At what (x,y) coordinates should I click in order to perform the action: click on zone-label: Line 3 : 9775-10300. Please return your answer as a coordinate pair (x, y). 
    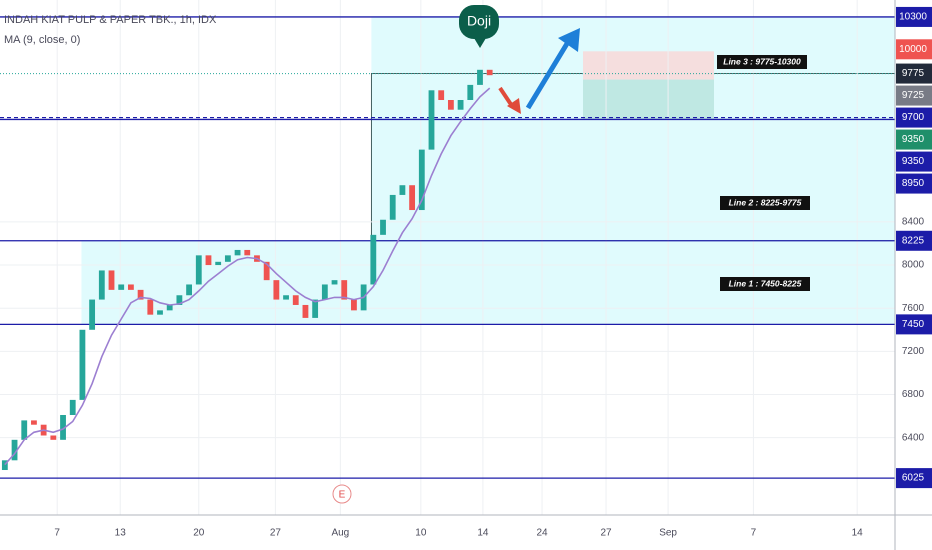
    Looking at the image, I should click on (762, 61).